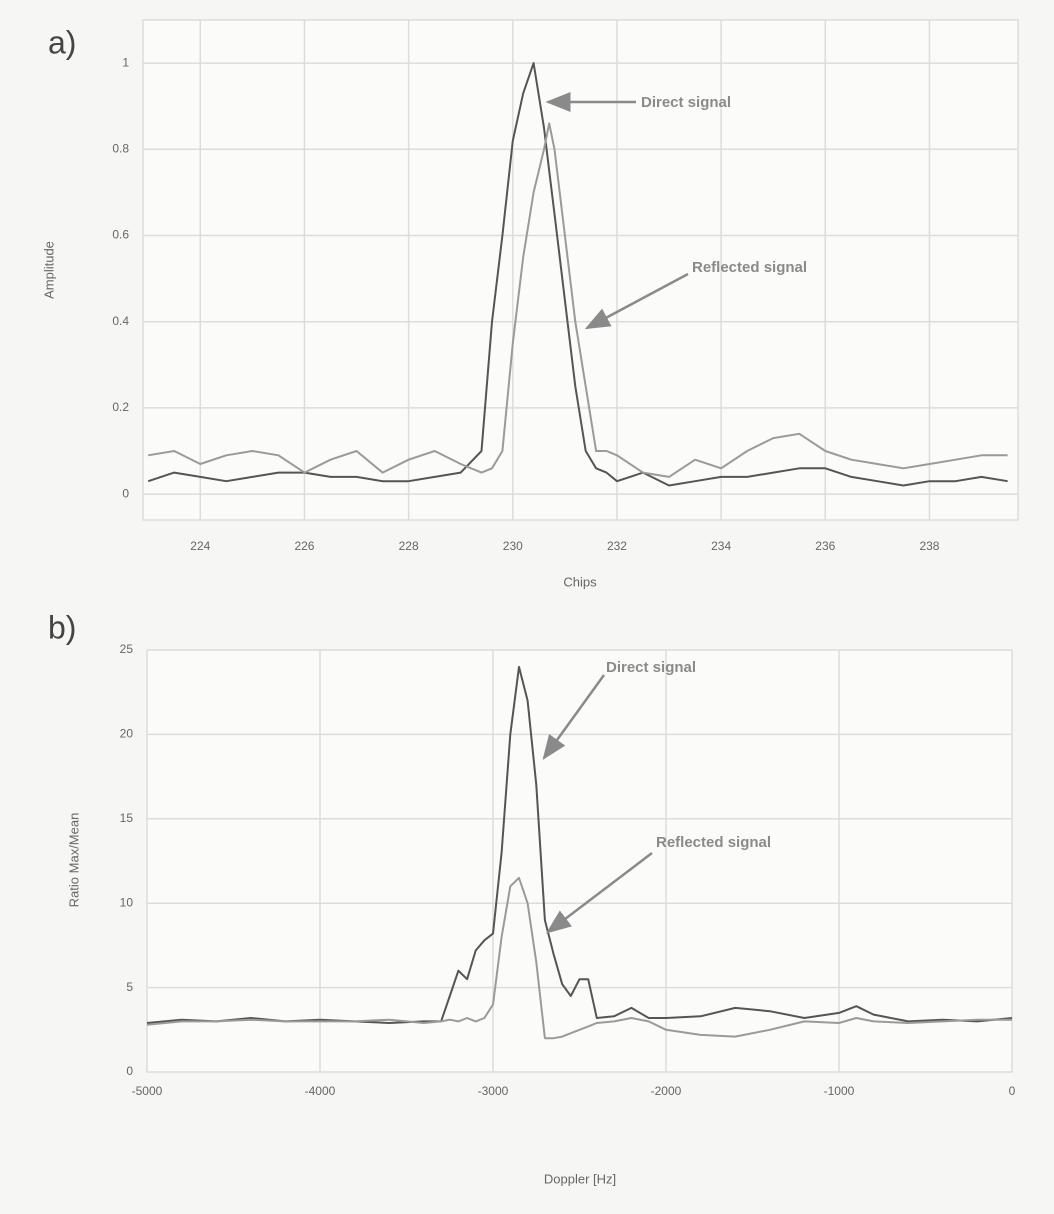 The height and width of the screenshot is (1214, 1054). I want to click on y-tick-label: 0.8, so click(120, 148).